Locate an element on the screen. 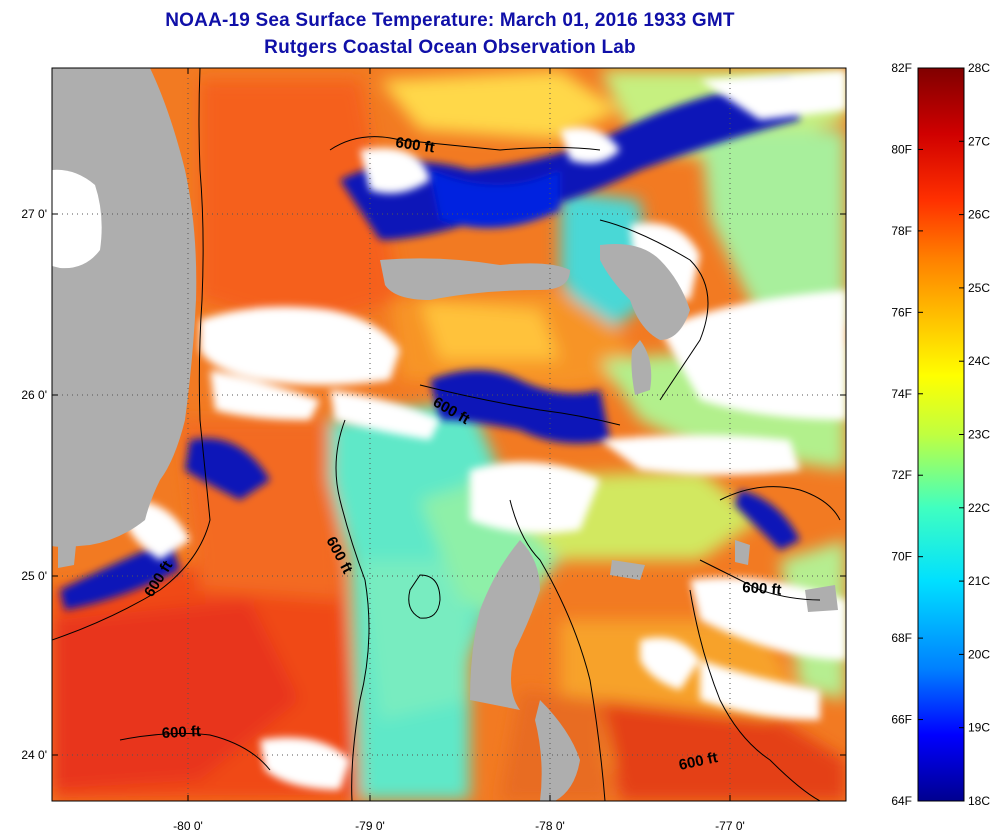 This screenshot has width=1000, height=840. lon-tick-label: -80 0' is located at coordinates (188, 826).